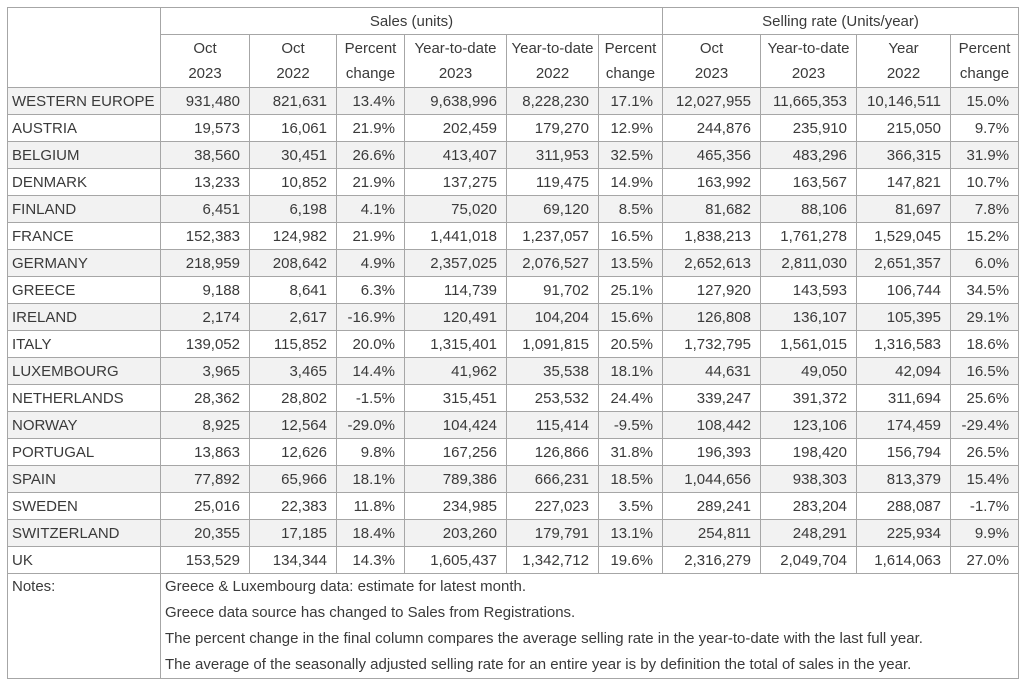 The width and height of the screenshot is (1024, 679). I want to click on value-cell: 202,459, so click(455, 128).